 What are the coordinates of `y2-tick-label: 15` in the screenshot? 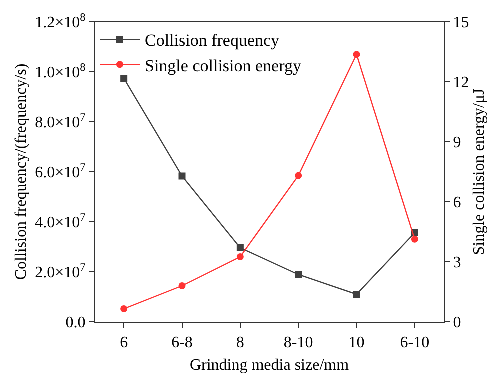 It's located at (461, 23).